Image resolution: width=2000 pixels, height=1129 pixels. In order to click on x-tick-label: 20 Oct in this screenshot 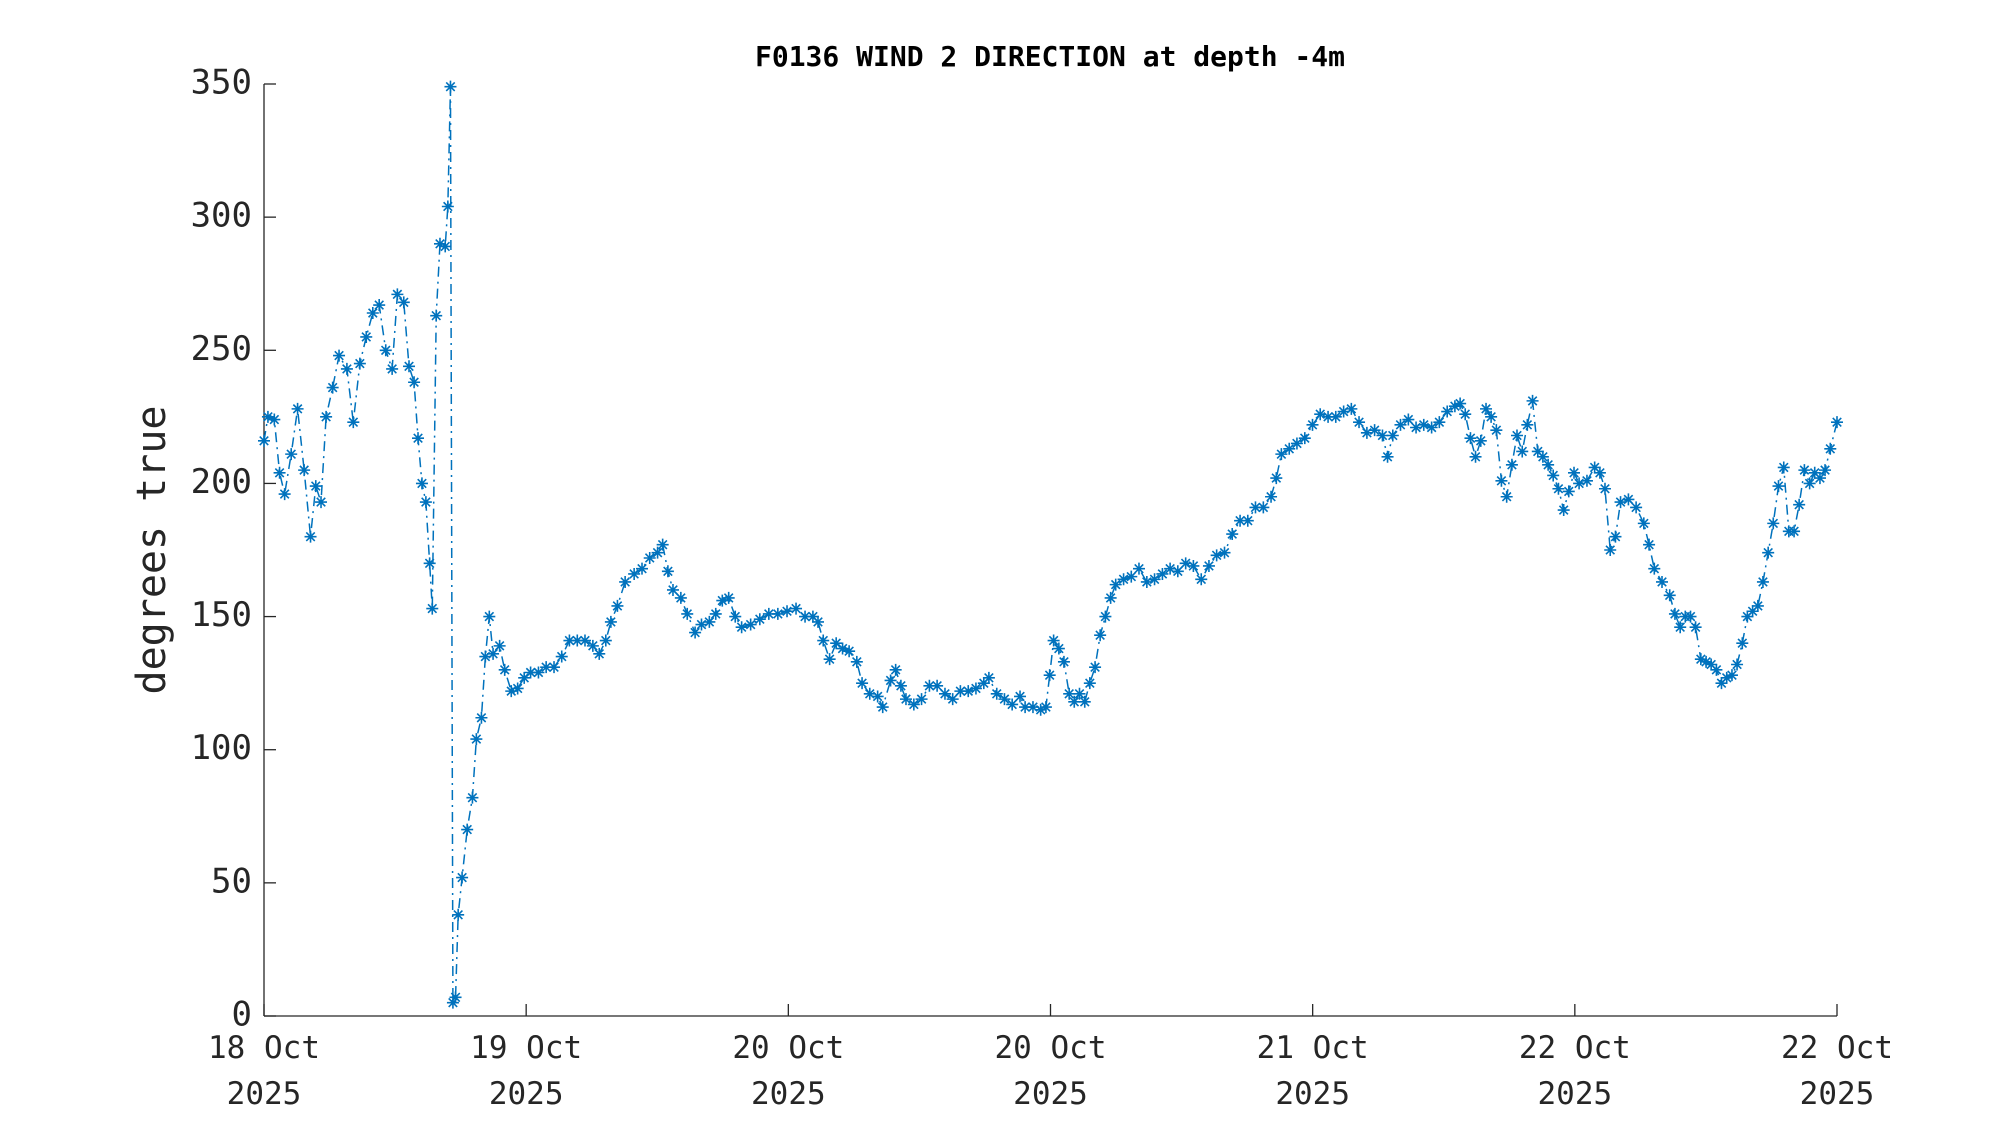, I will do `click(1051, 1048)`.